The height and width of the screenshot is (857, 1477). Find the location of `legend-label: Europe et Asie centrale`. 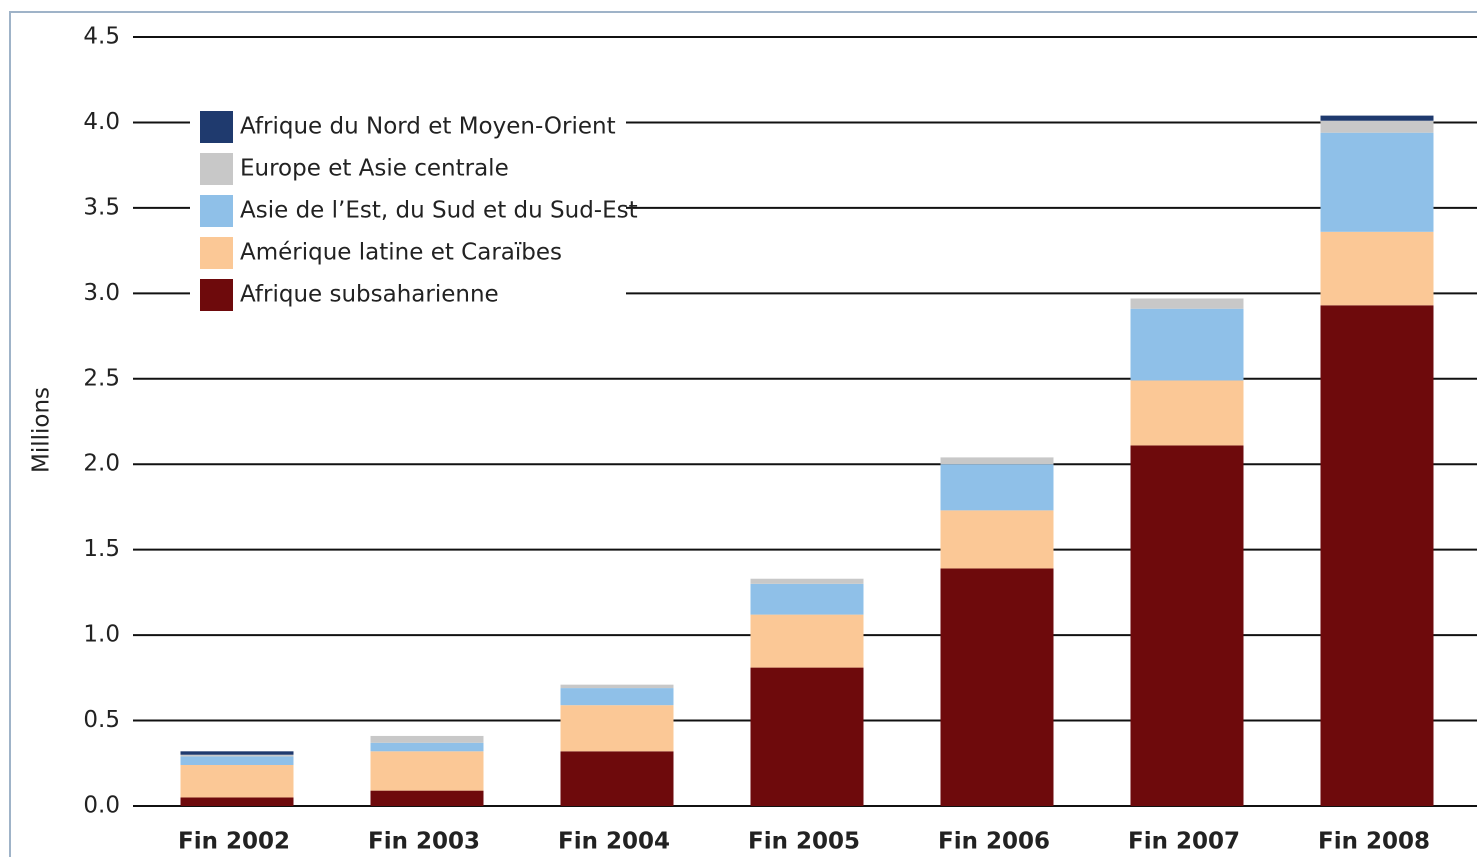

legend-label: Europe et Asie centrale is located at coordinates (374, 169).